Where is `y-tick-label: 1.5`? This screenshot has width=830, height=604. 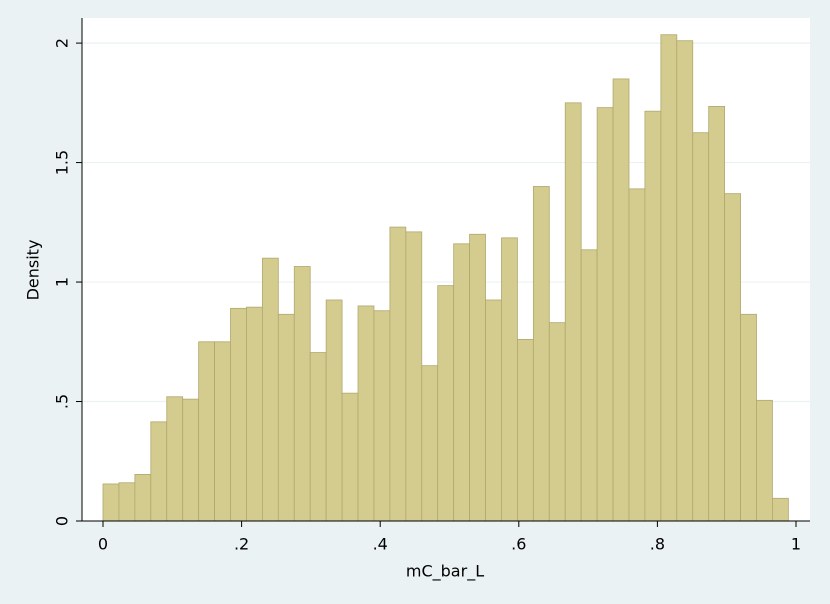 y-tick-label: 1.5 is located at coordinates (62, 162).